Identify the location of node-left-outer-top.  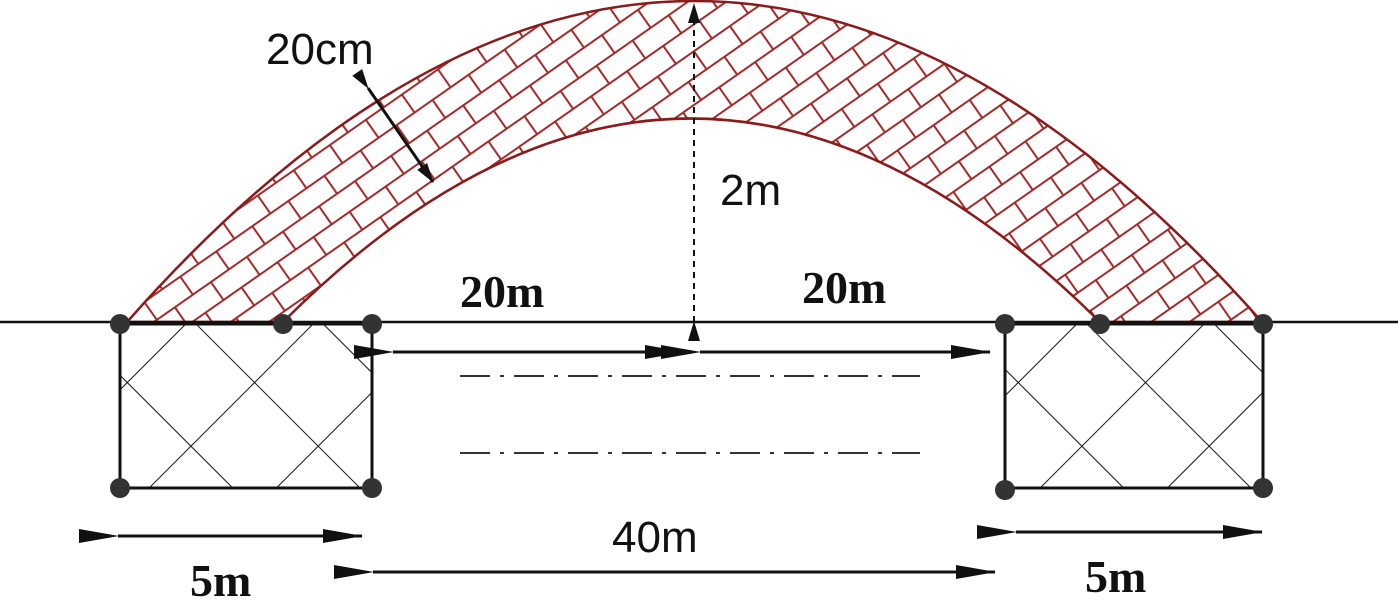
(120, 324).